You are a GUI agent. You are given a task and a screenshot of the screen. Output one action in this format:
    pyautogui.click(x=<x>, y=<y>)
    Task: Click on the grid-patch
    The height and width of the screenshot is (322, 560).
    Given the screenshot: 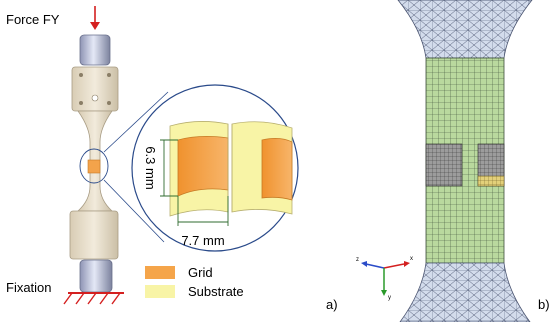 What is the action you would take?
    pyautogui.click(x=94, y=166)
    